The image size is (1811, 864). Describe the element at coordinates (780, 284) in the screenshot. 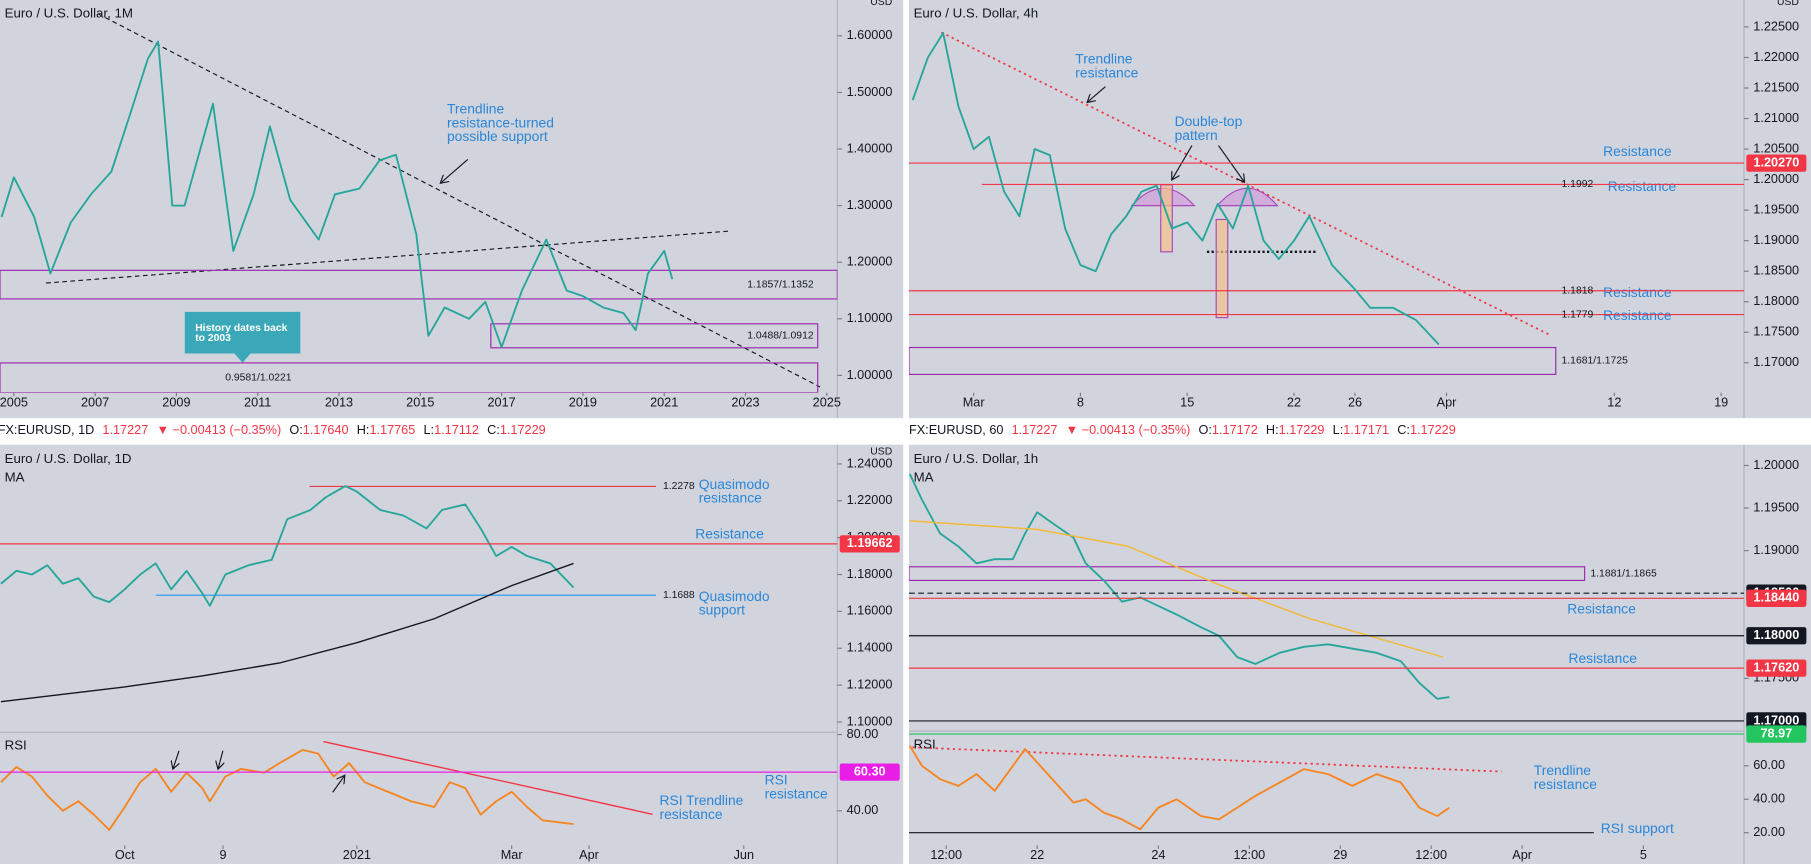

I see `zone-label: 1.1857/1.1352` at that location.